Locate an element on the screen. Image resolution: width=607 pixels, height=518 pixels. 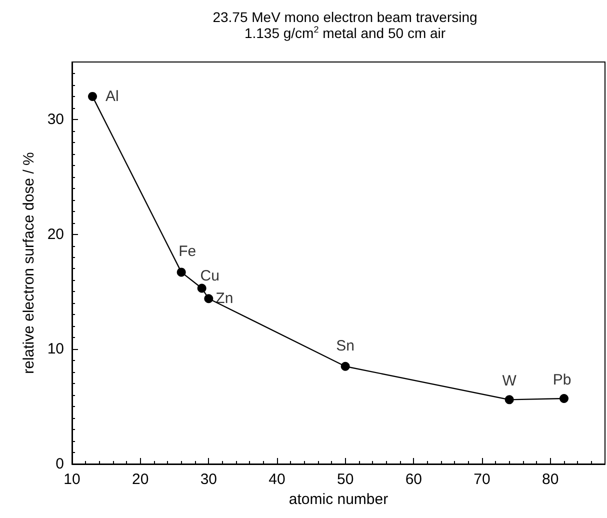
x-tick-label: 30 is located at coordinates (209, 479).